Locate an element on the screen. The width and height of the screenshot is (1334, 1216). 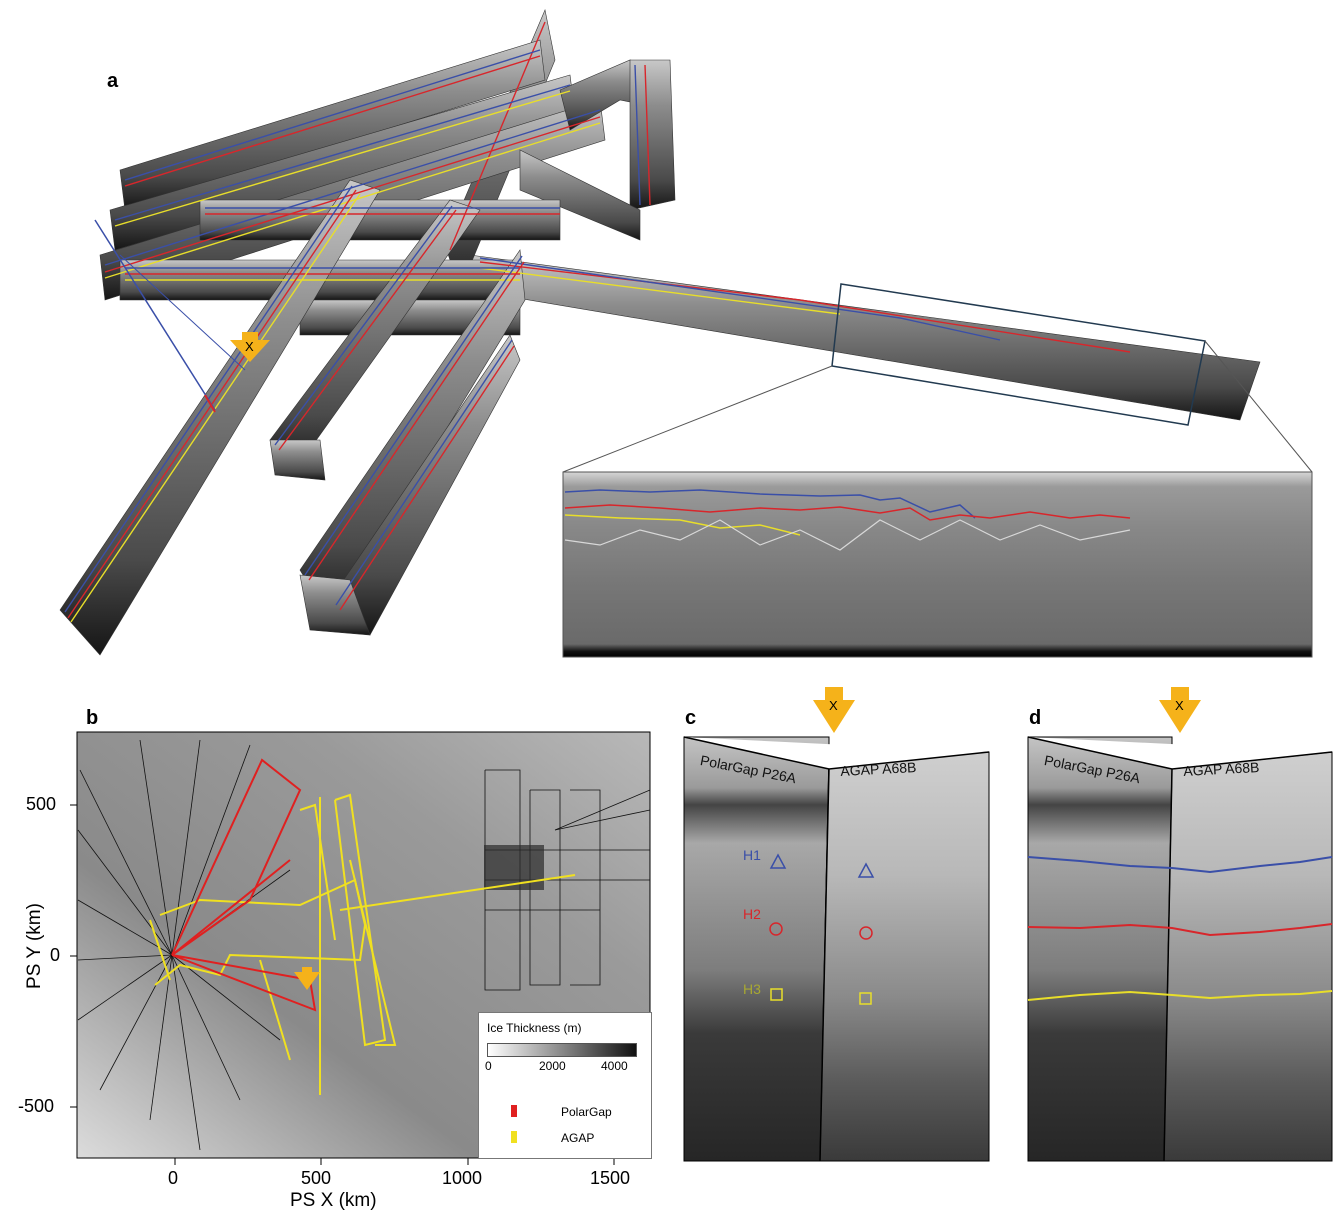
legend-label-agap: AGAP is located at coordinates (578, 1138).